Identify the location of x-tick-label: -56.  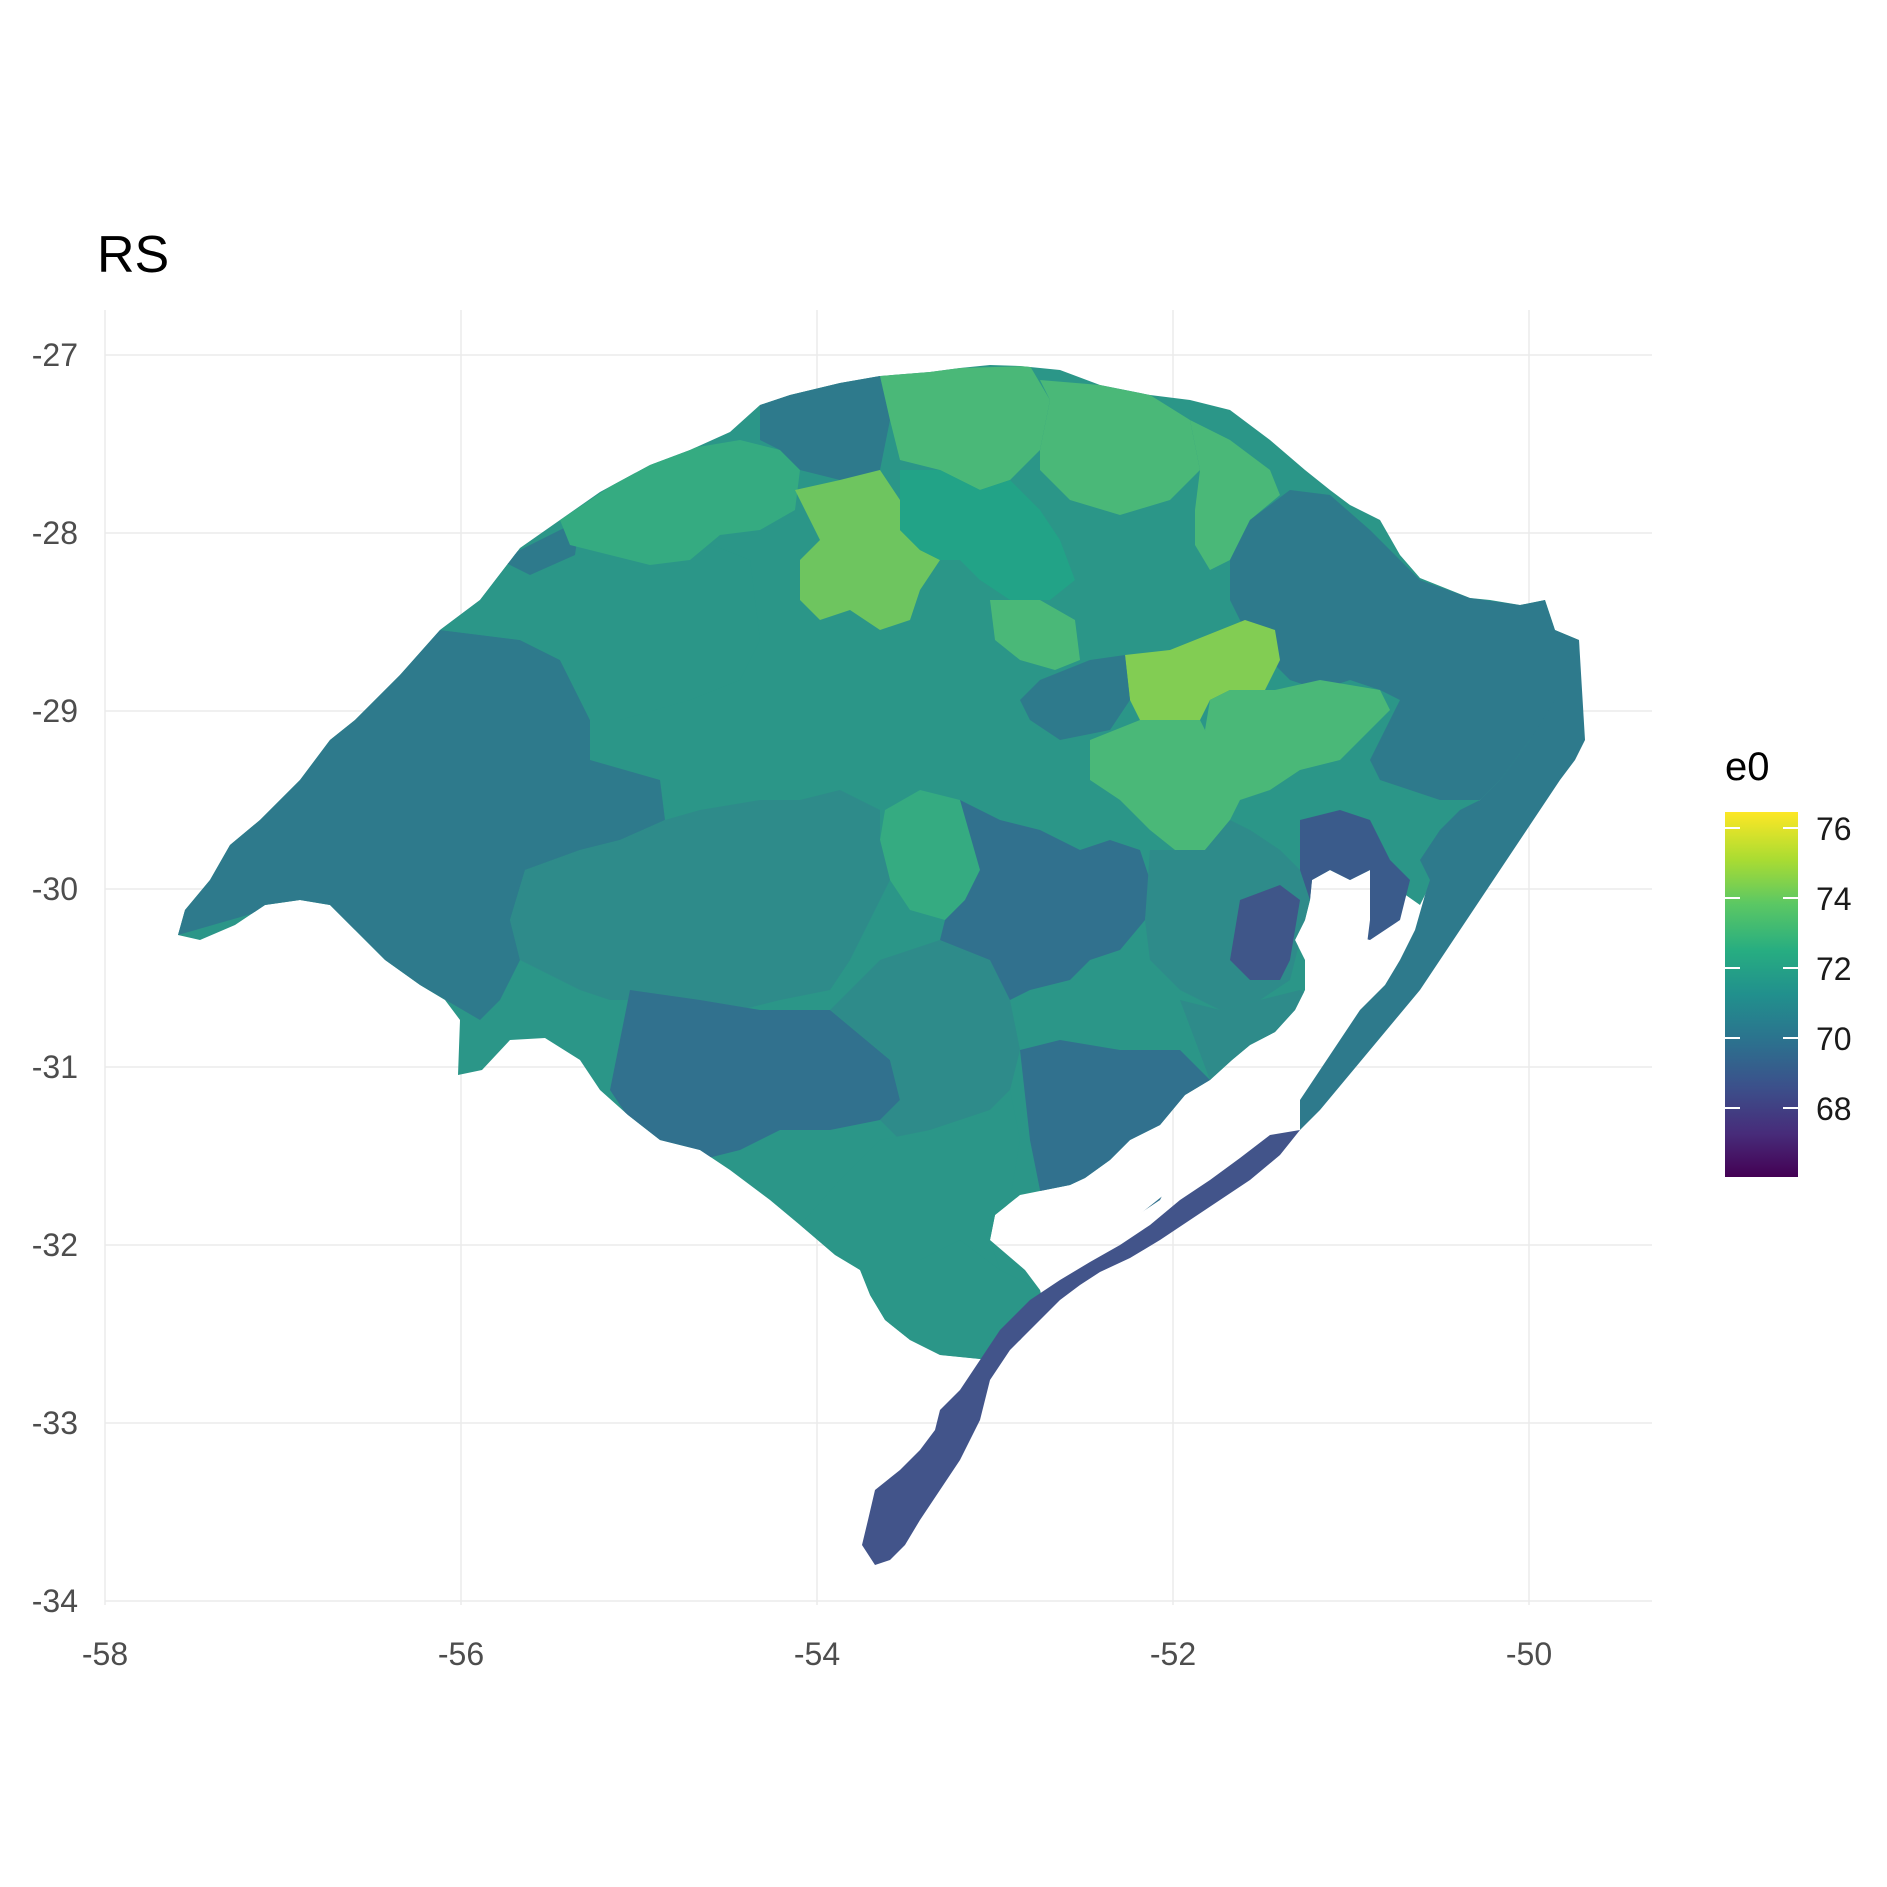
(461, 1654).